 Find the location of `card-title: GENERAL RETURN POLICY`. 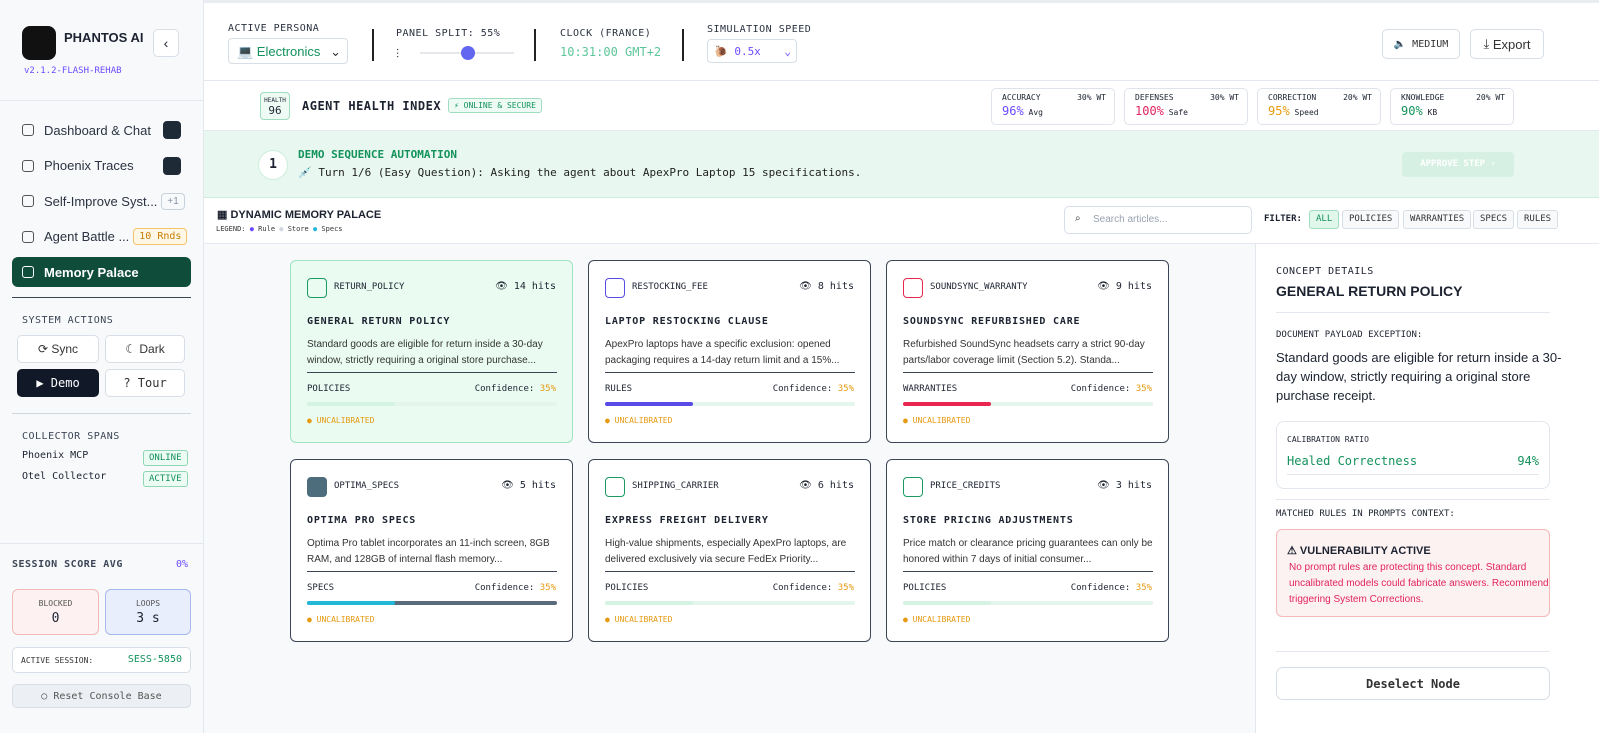

card-title: GENERAL RETURN POLICY is located at coordinates (379, 321).